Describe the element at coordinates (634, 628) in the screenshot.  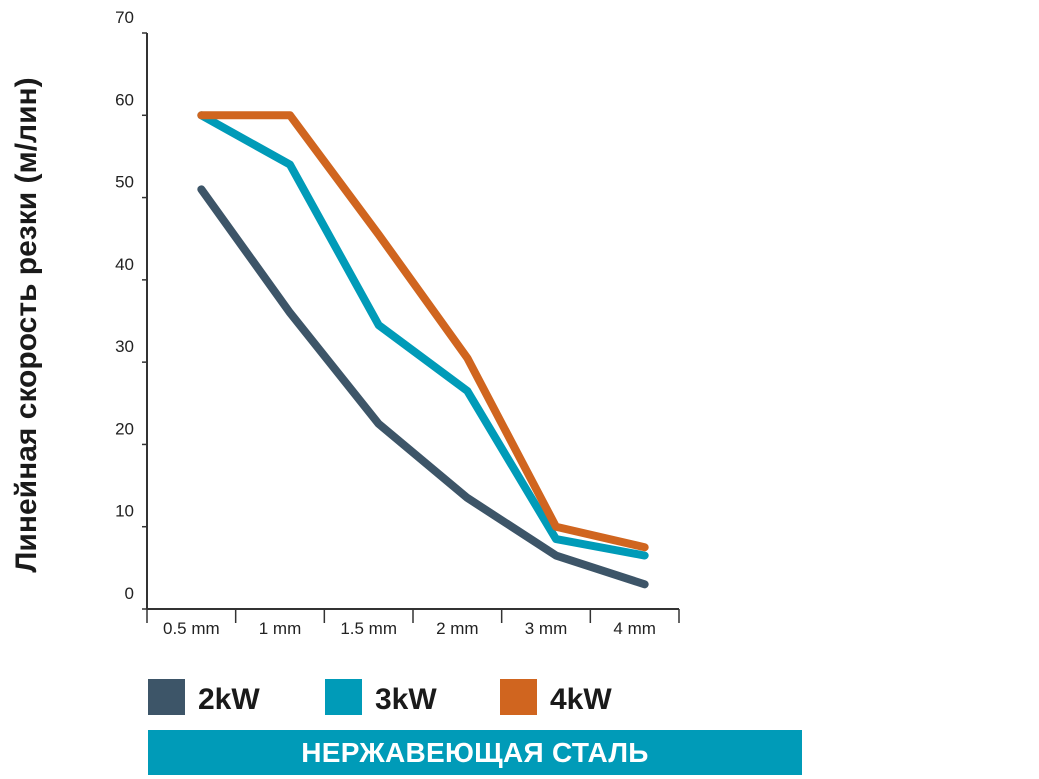
I see `x-tick-label: 4 mm` at that location.